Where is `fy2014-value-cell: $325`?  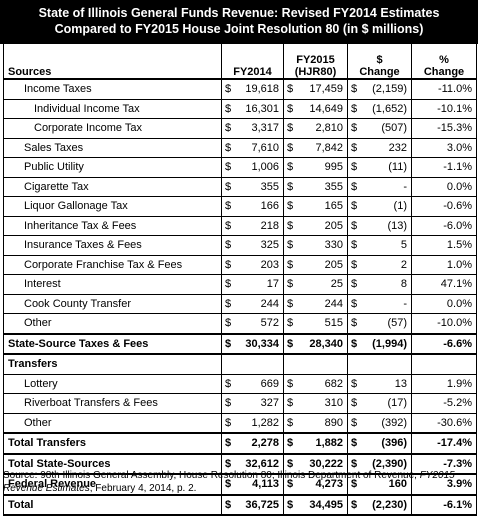 fy2014-value-cell: $325 is located at coordinates (252, 245).